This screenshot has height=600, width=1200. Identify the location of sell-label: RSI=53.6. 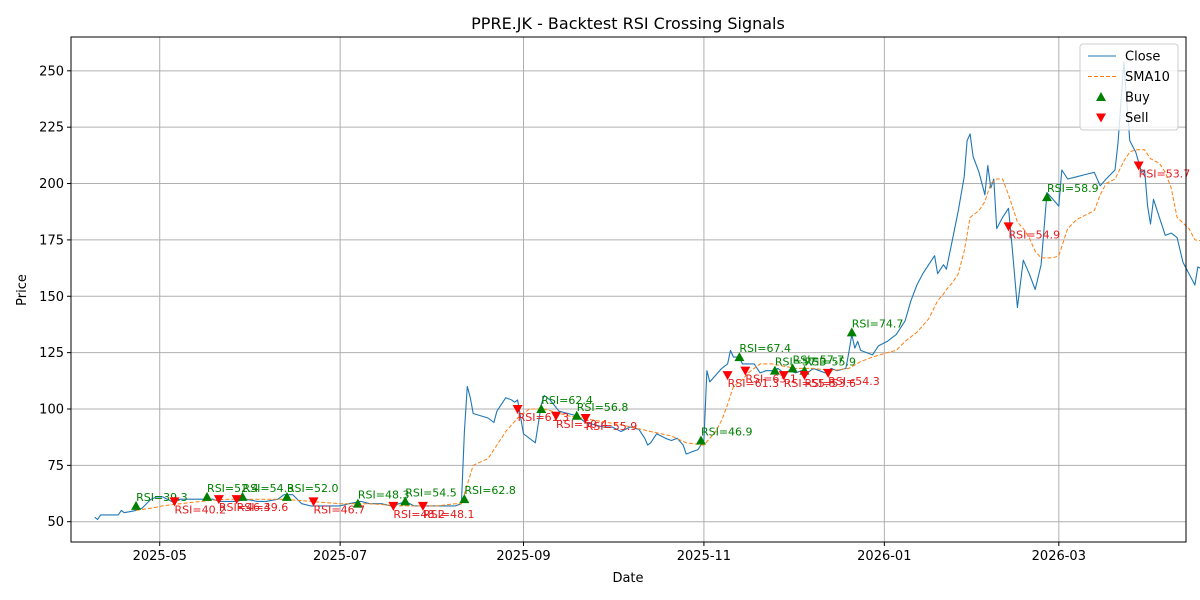
(830, 383).